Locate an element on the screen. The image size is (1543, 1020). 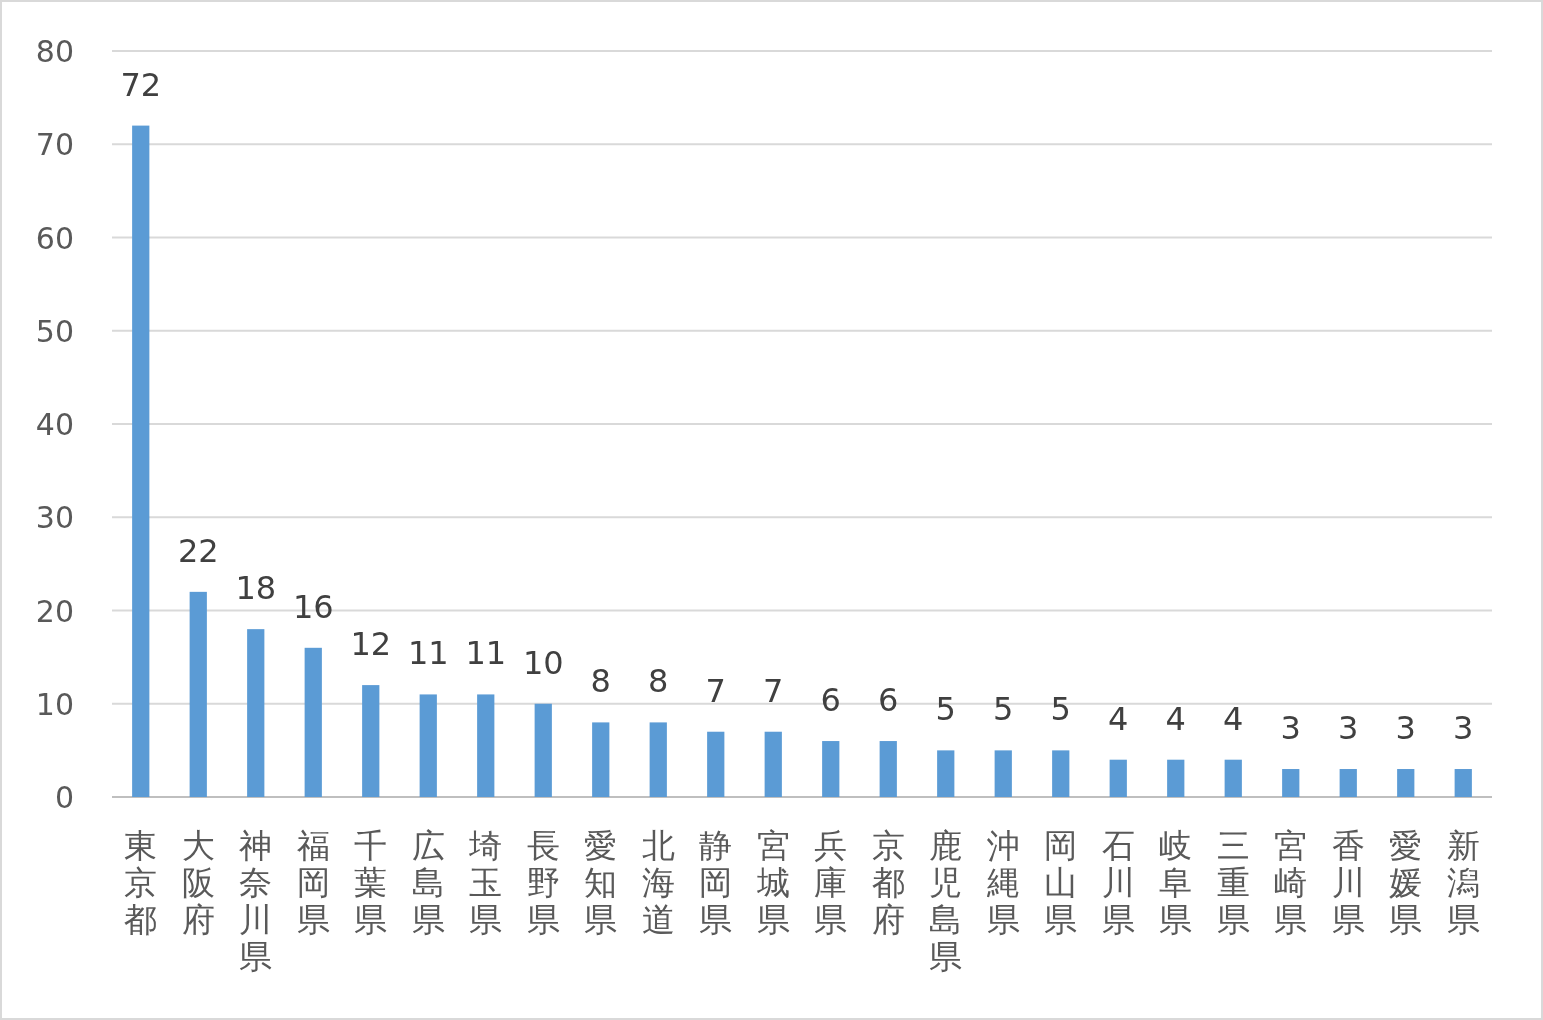
x-tick-label: 新潟県 is located at coordinates (1463, 882).